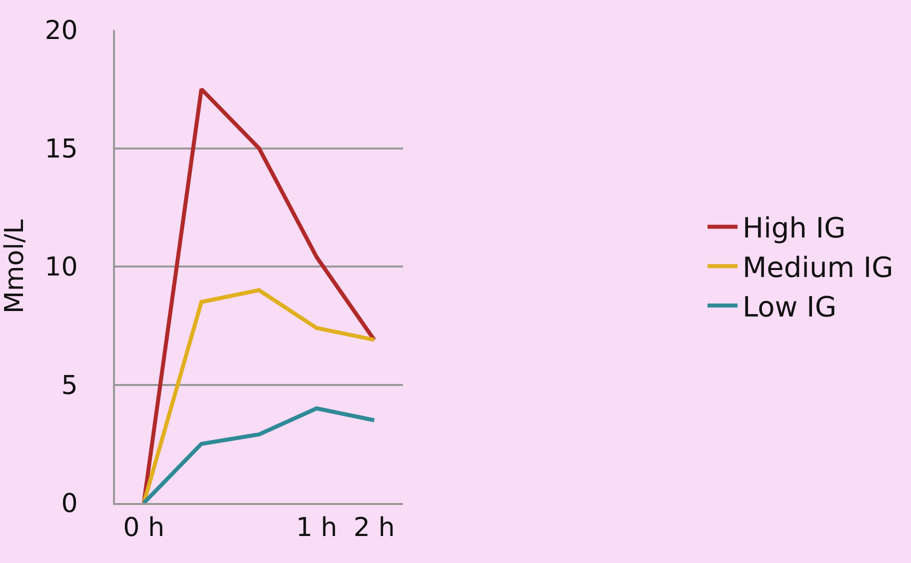 The height and width of the screenshot is (563, 911). Describe the element at coordinates (789, 307) in the screenshot. I see `legend-label: Low IG` at that location.